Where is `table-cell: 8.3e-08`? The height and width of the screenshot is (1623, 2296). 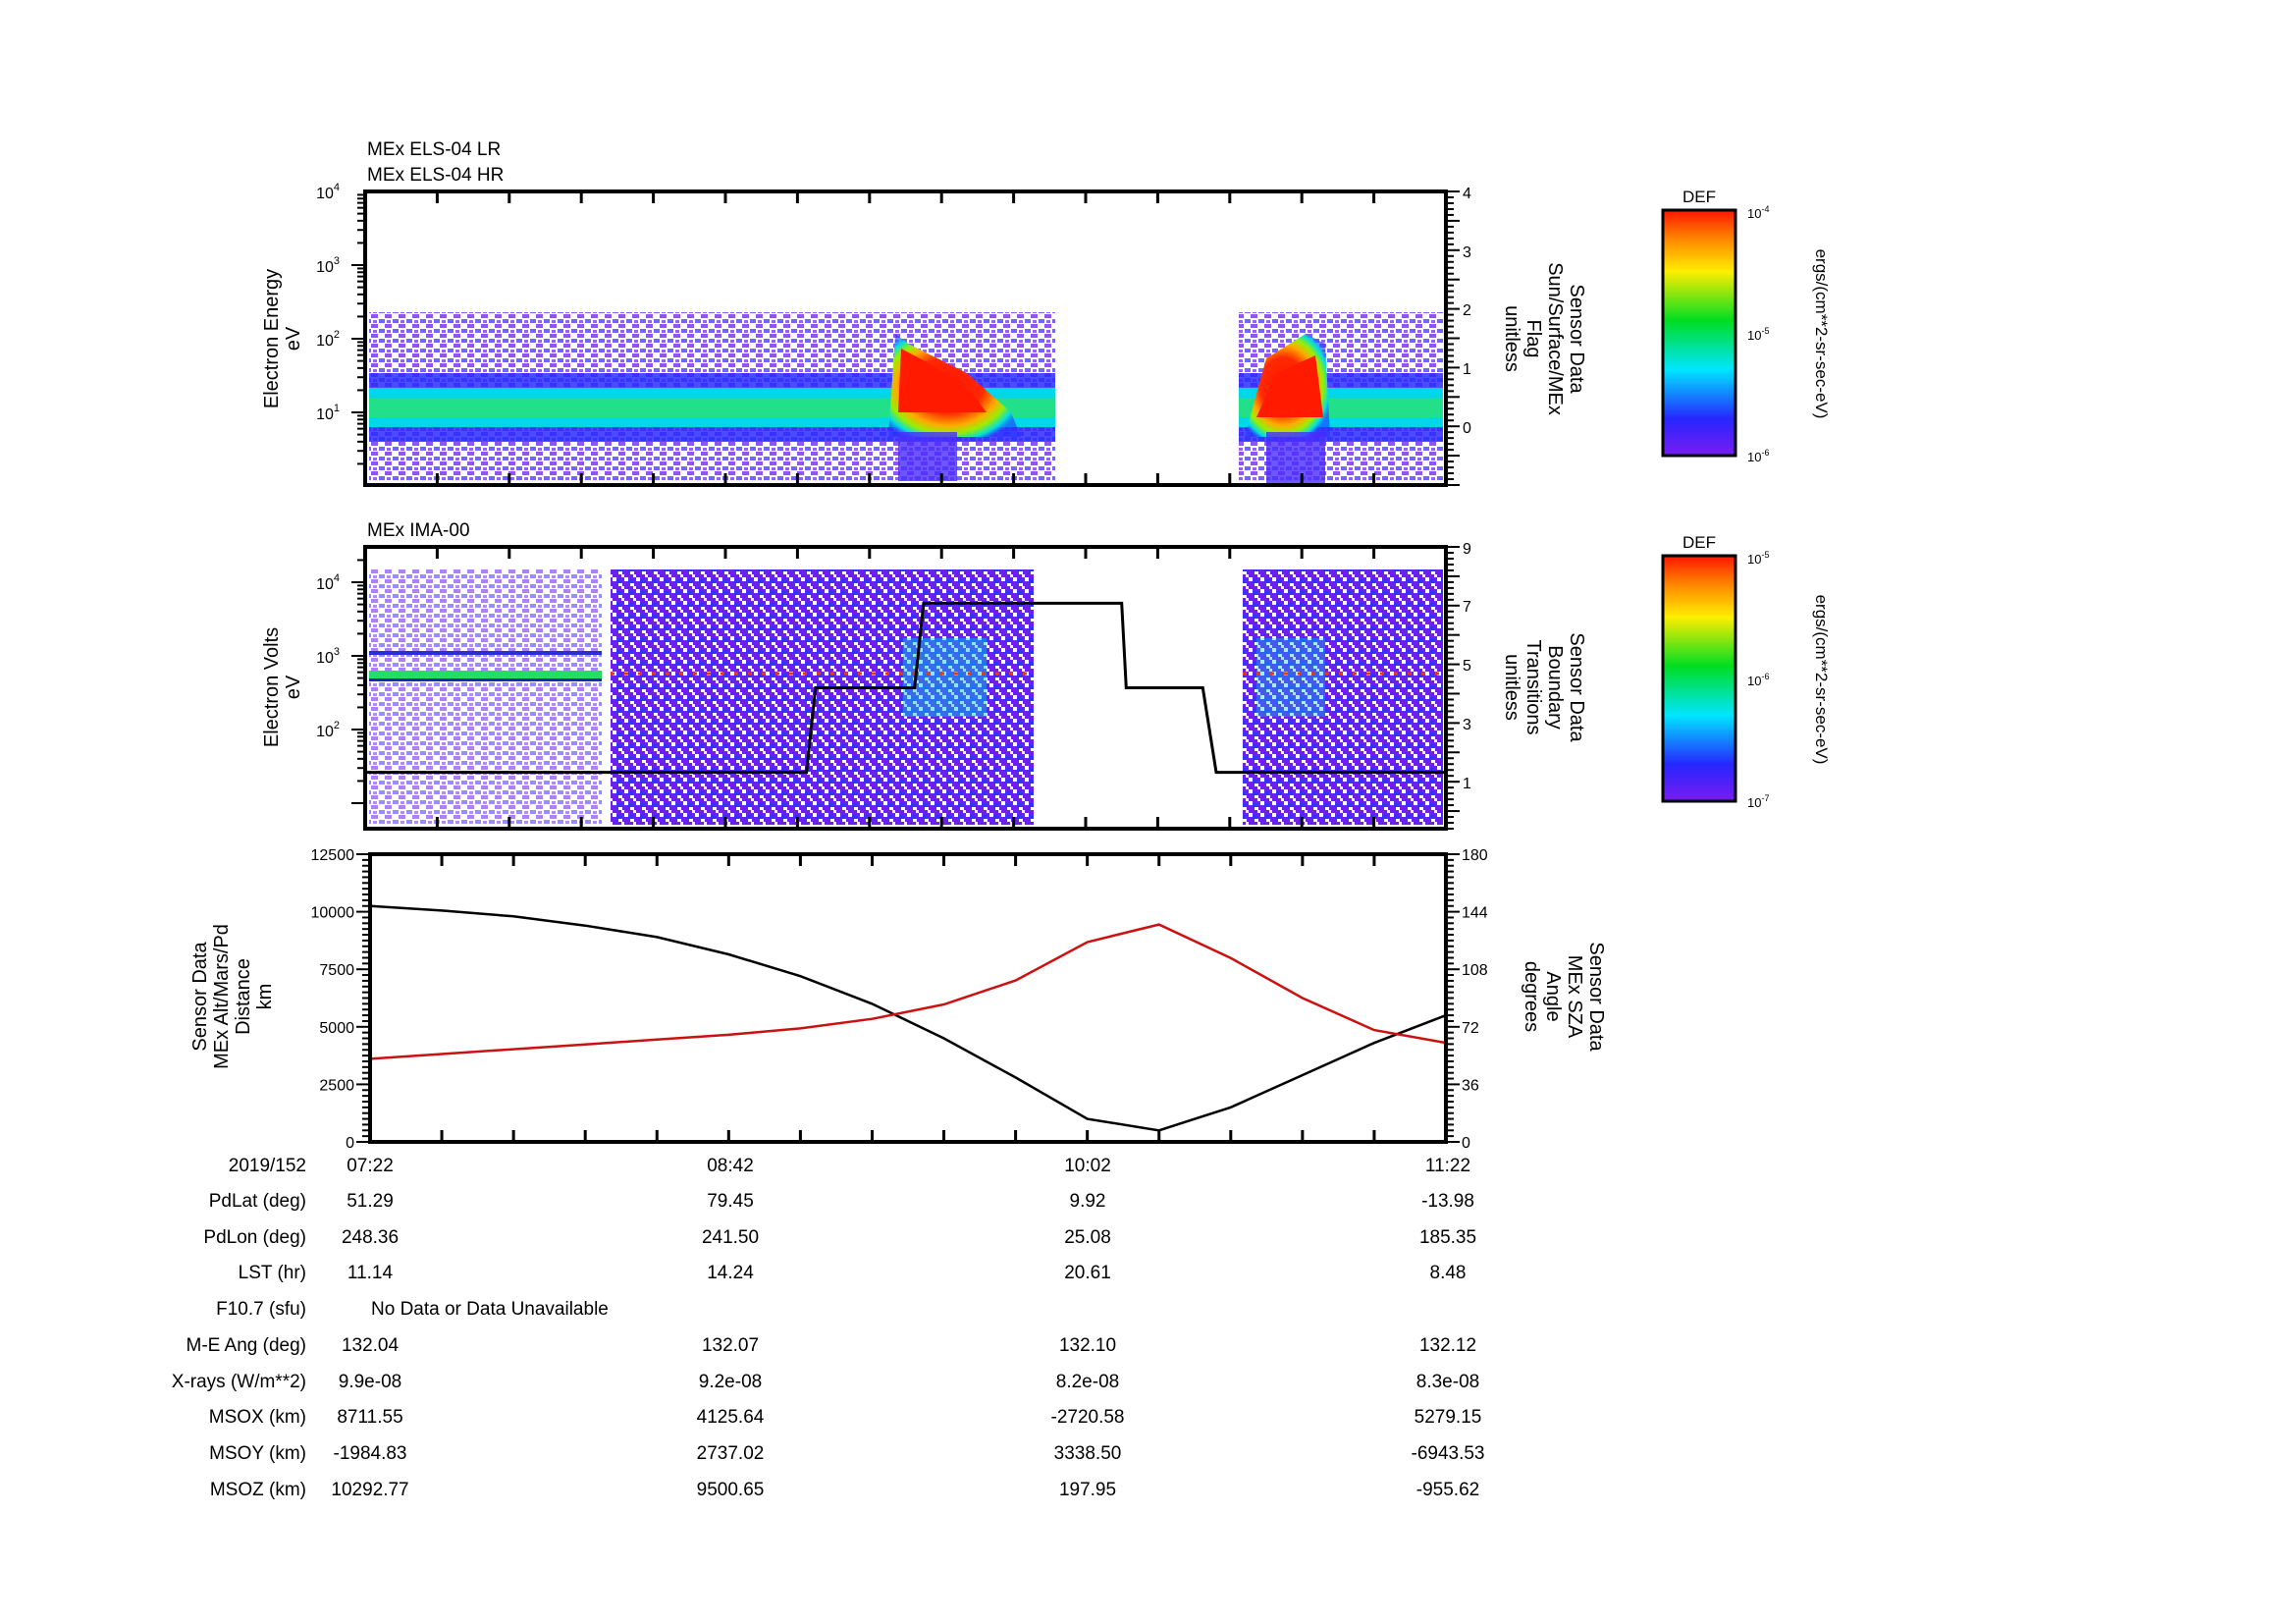
table-cell: 8.3e-08 is located at coordinates (1447, 1382).